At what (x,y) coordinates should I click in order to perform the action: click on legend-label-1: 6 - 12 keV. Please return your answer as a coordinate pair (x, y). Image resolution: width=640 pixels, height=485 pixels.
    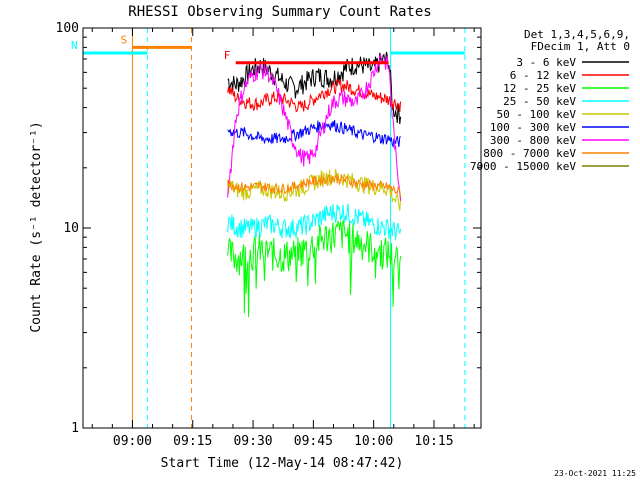
    Looking at the image, I should click on (543, 75).